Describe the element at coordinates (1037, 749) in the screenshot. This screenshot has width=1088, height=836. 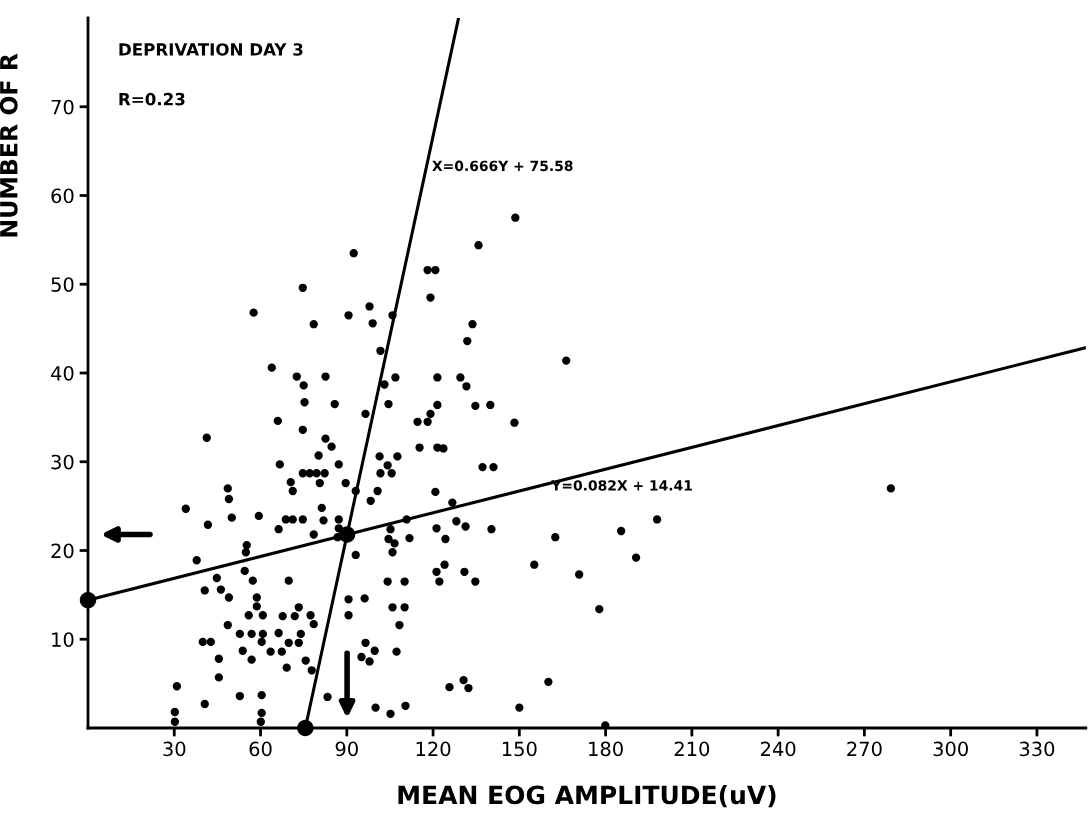
I see `x-tick-label: 330` at that location.